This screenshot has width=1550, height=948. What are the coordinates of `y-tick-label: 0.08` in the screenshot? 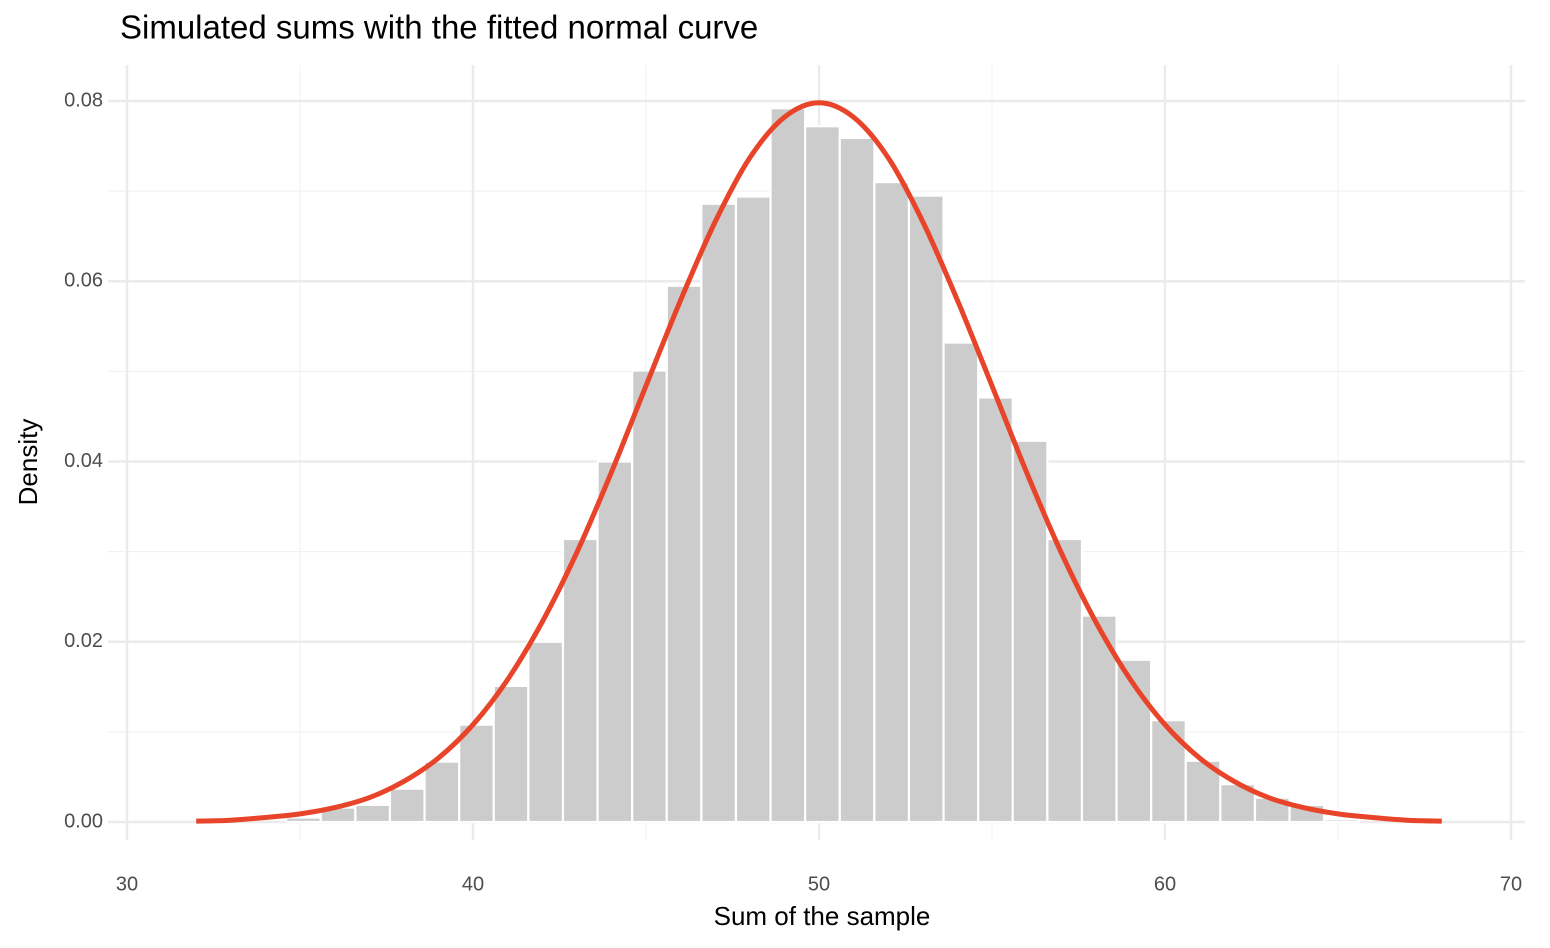 It's located at (83, 100).